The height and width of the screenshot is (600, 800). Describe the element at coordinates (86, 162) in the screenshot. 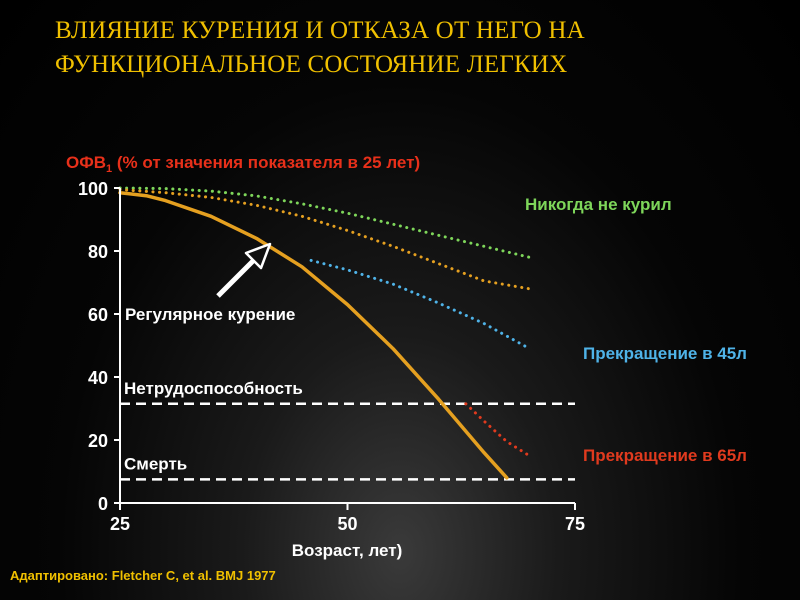

I see `y-axis-title-main: ОФВ` at that location.